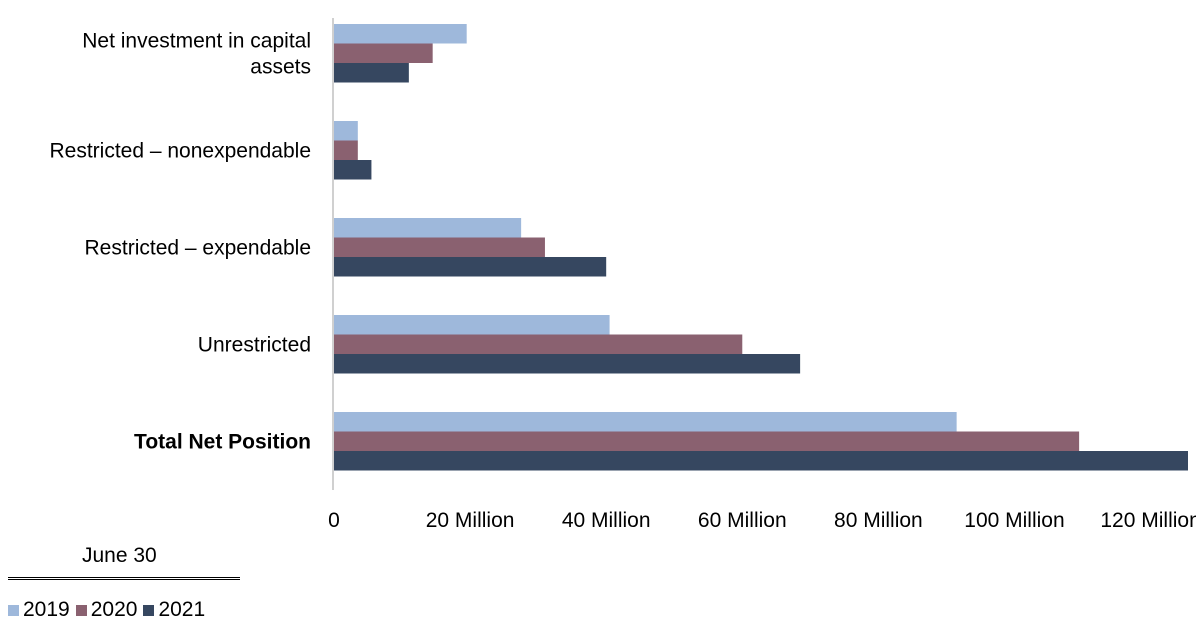 This screenshot has width=1196, height=627. I want to click on legend-label: 2019, so click(46, 609).